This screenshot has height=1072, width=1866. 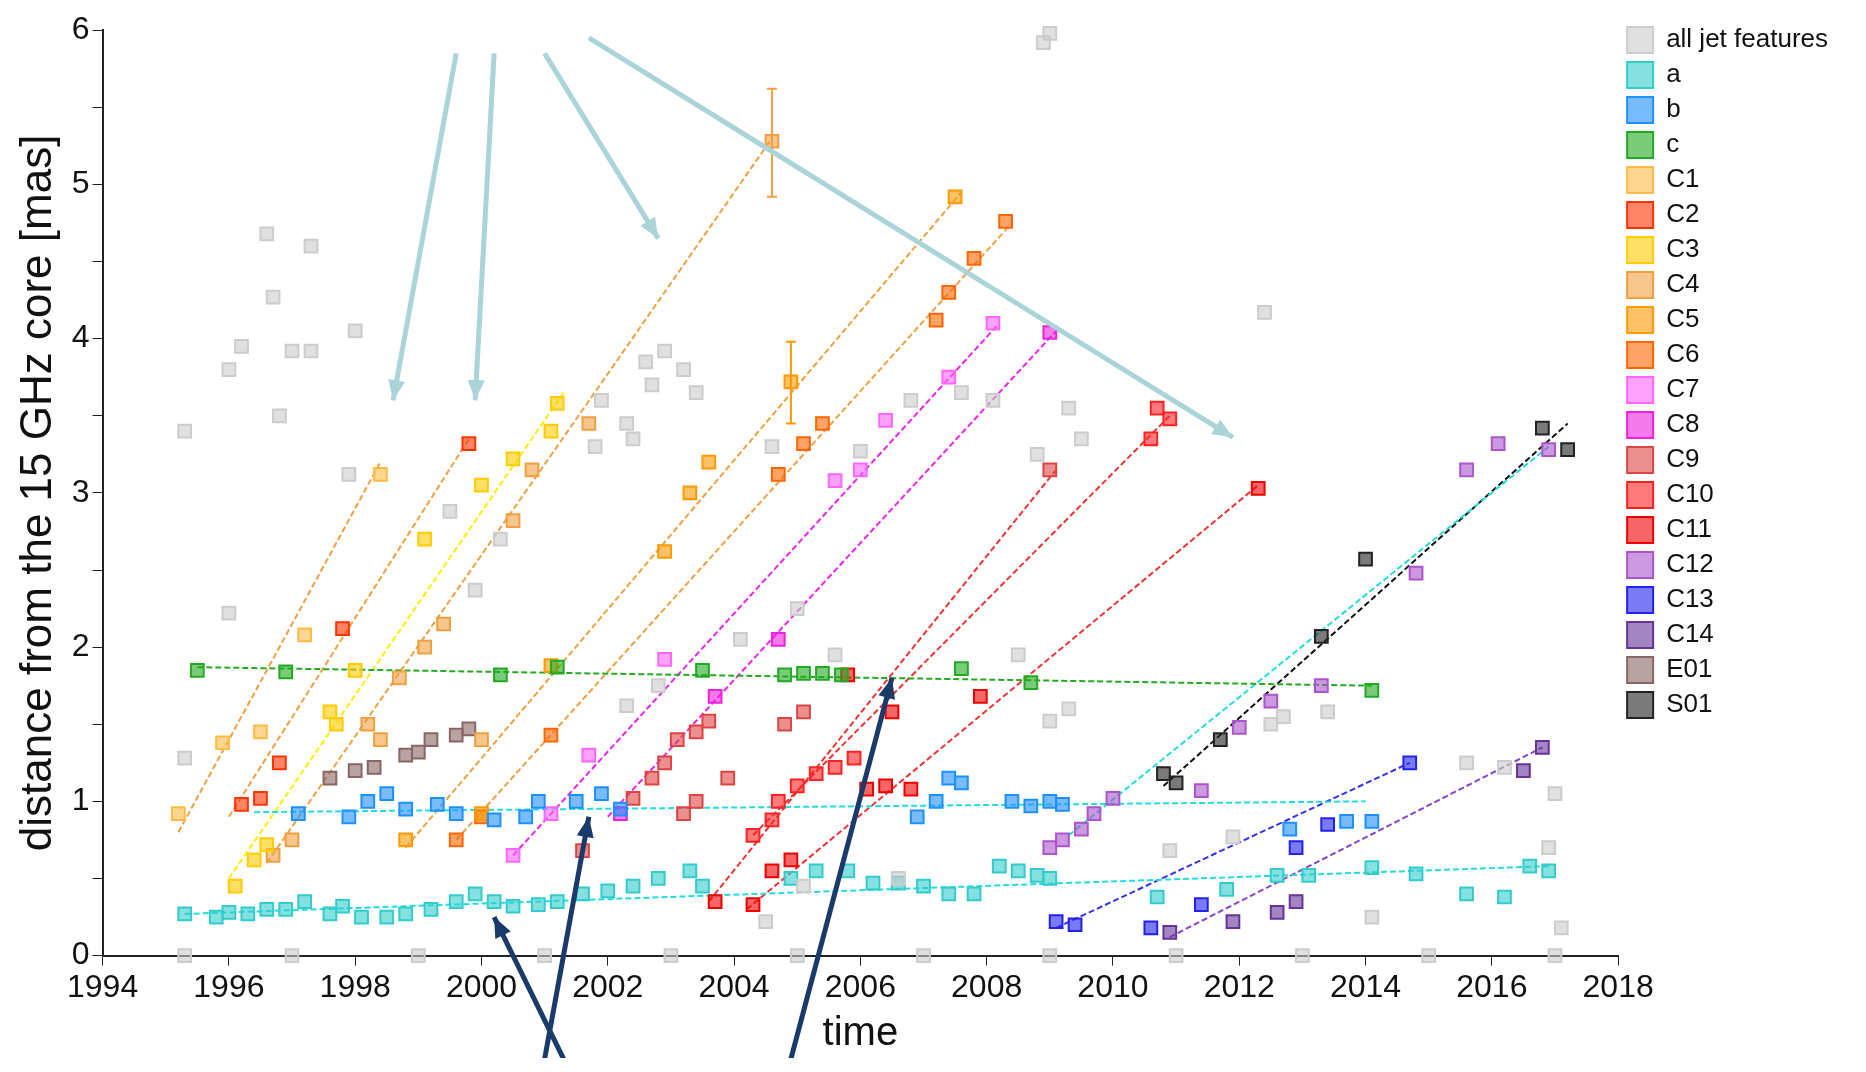 I want to click on x-tick-label: 2006, so click(x=860, y=985).